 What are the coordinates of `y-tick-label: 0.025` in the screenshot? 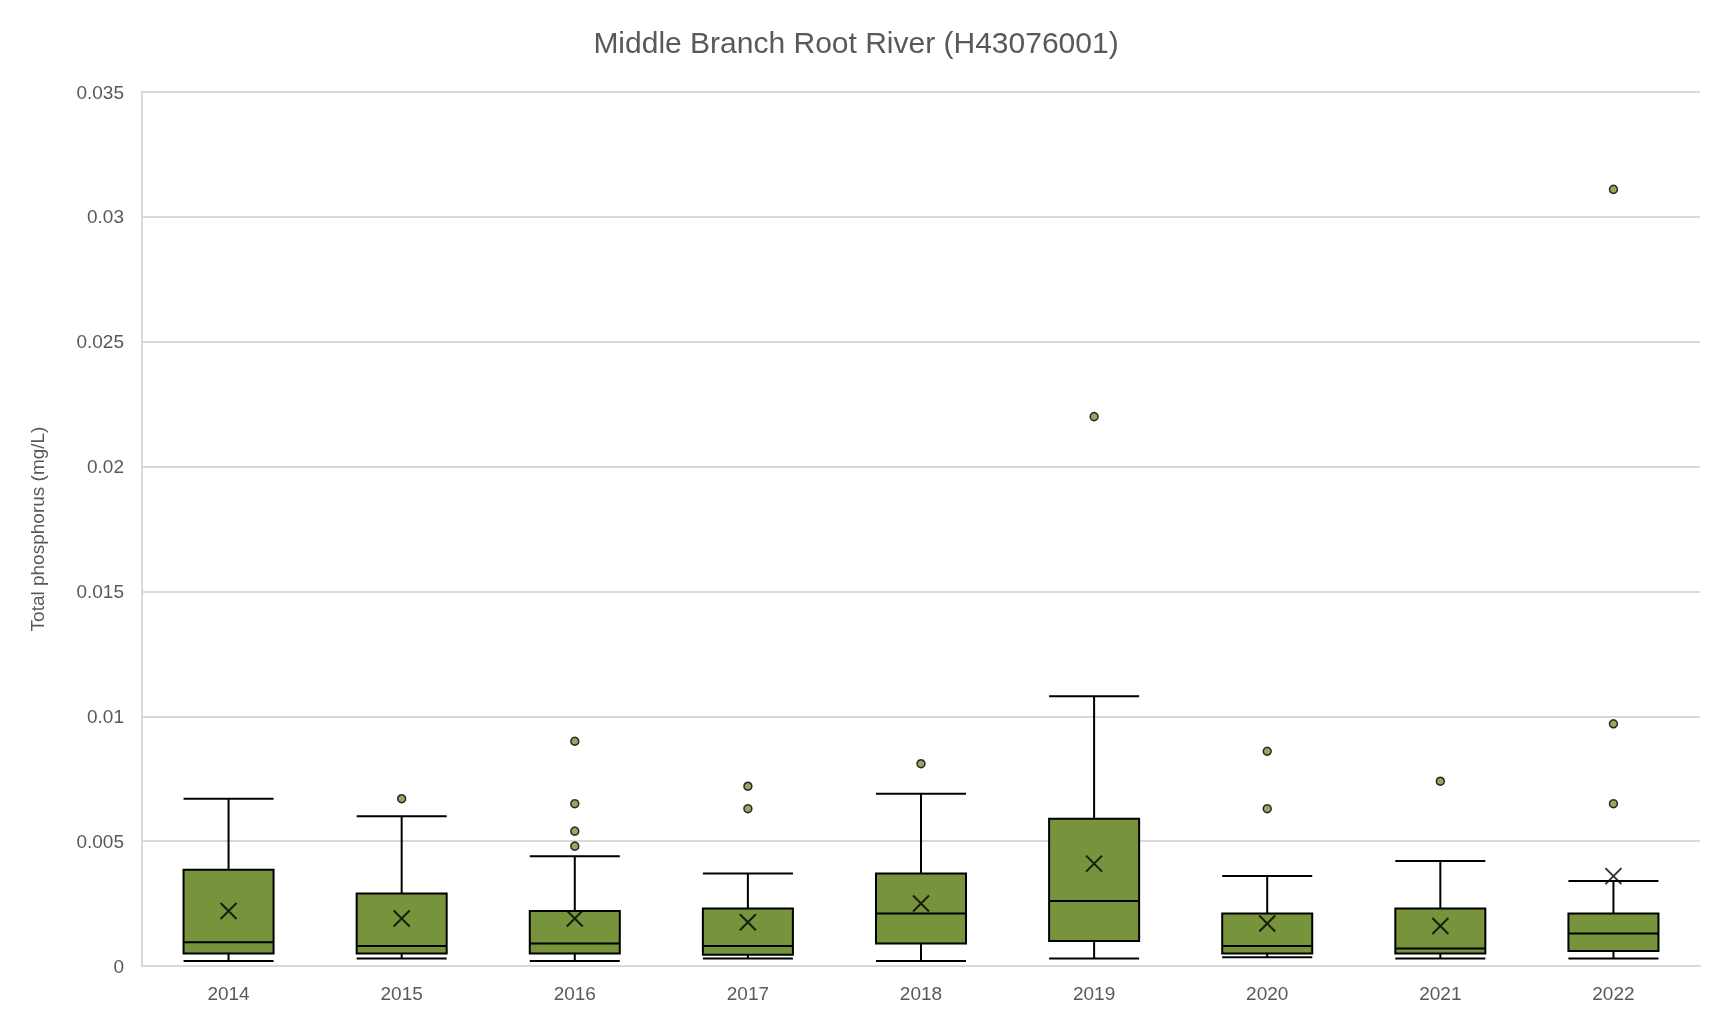 It's located at (100, 342).